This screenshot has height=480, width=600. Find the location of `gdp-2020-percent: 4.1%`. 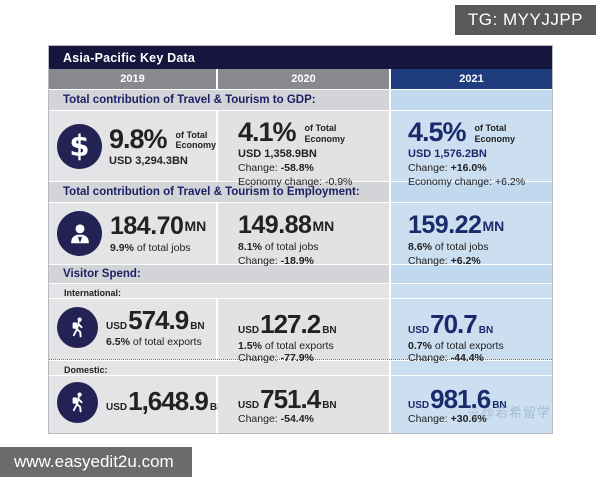

gdp-2020-percent: 4.1% is located at coordinates (267, 132).